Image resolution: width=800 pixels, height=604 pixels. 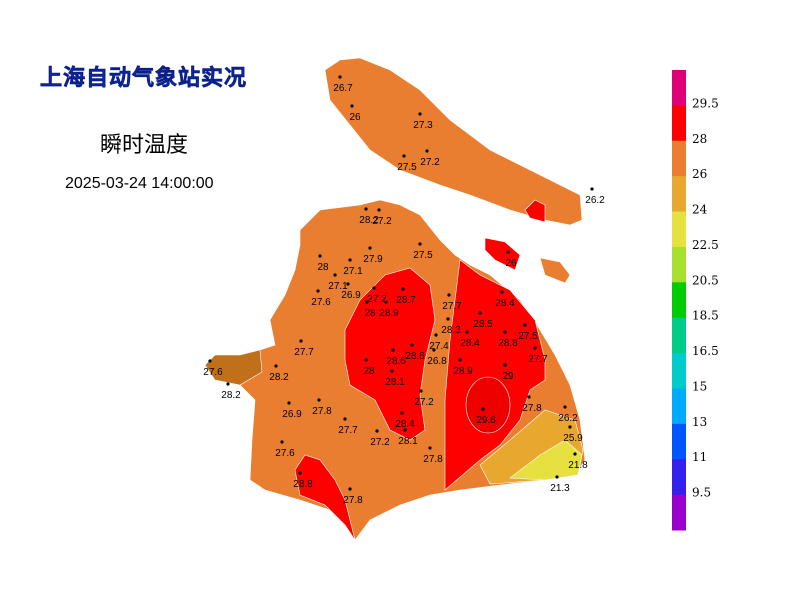 I want to click on station-value: 28.3, so click(x=451, y=330).